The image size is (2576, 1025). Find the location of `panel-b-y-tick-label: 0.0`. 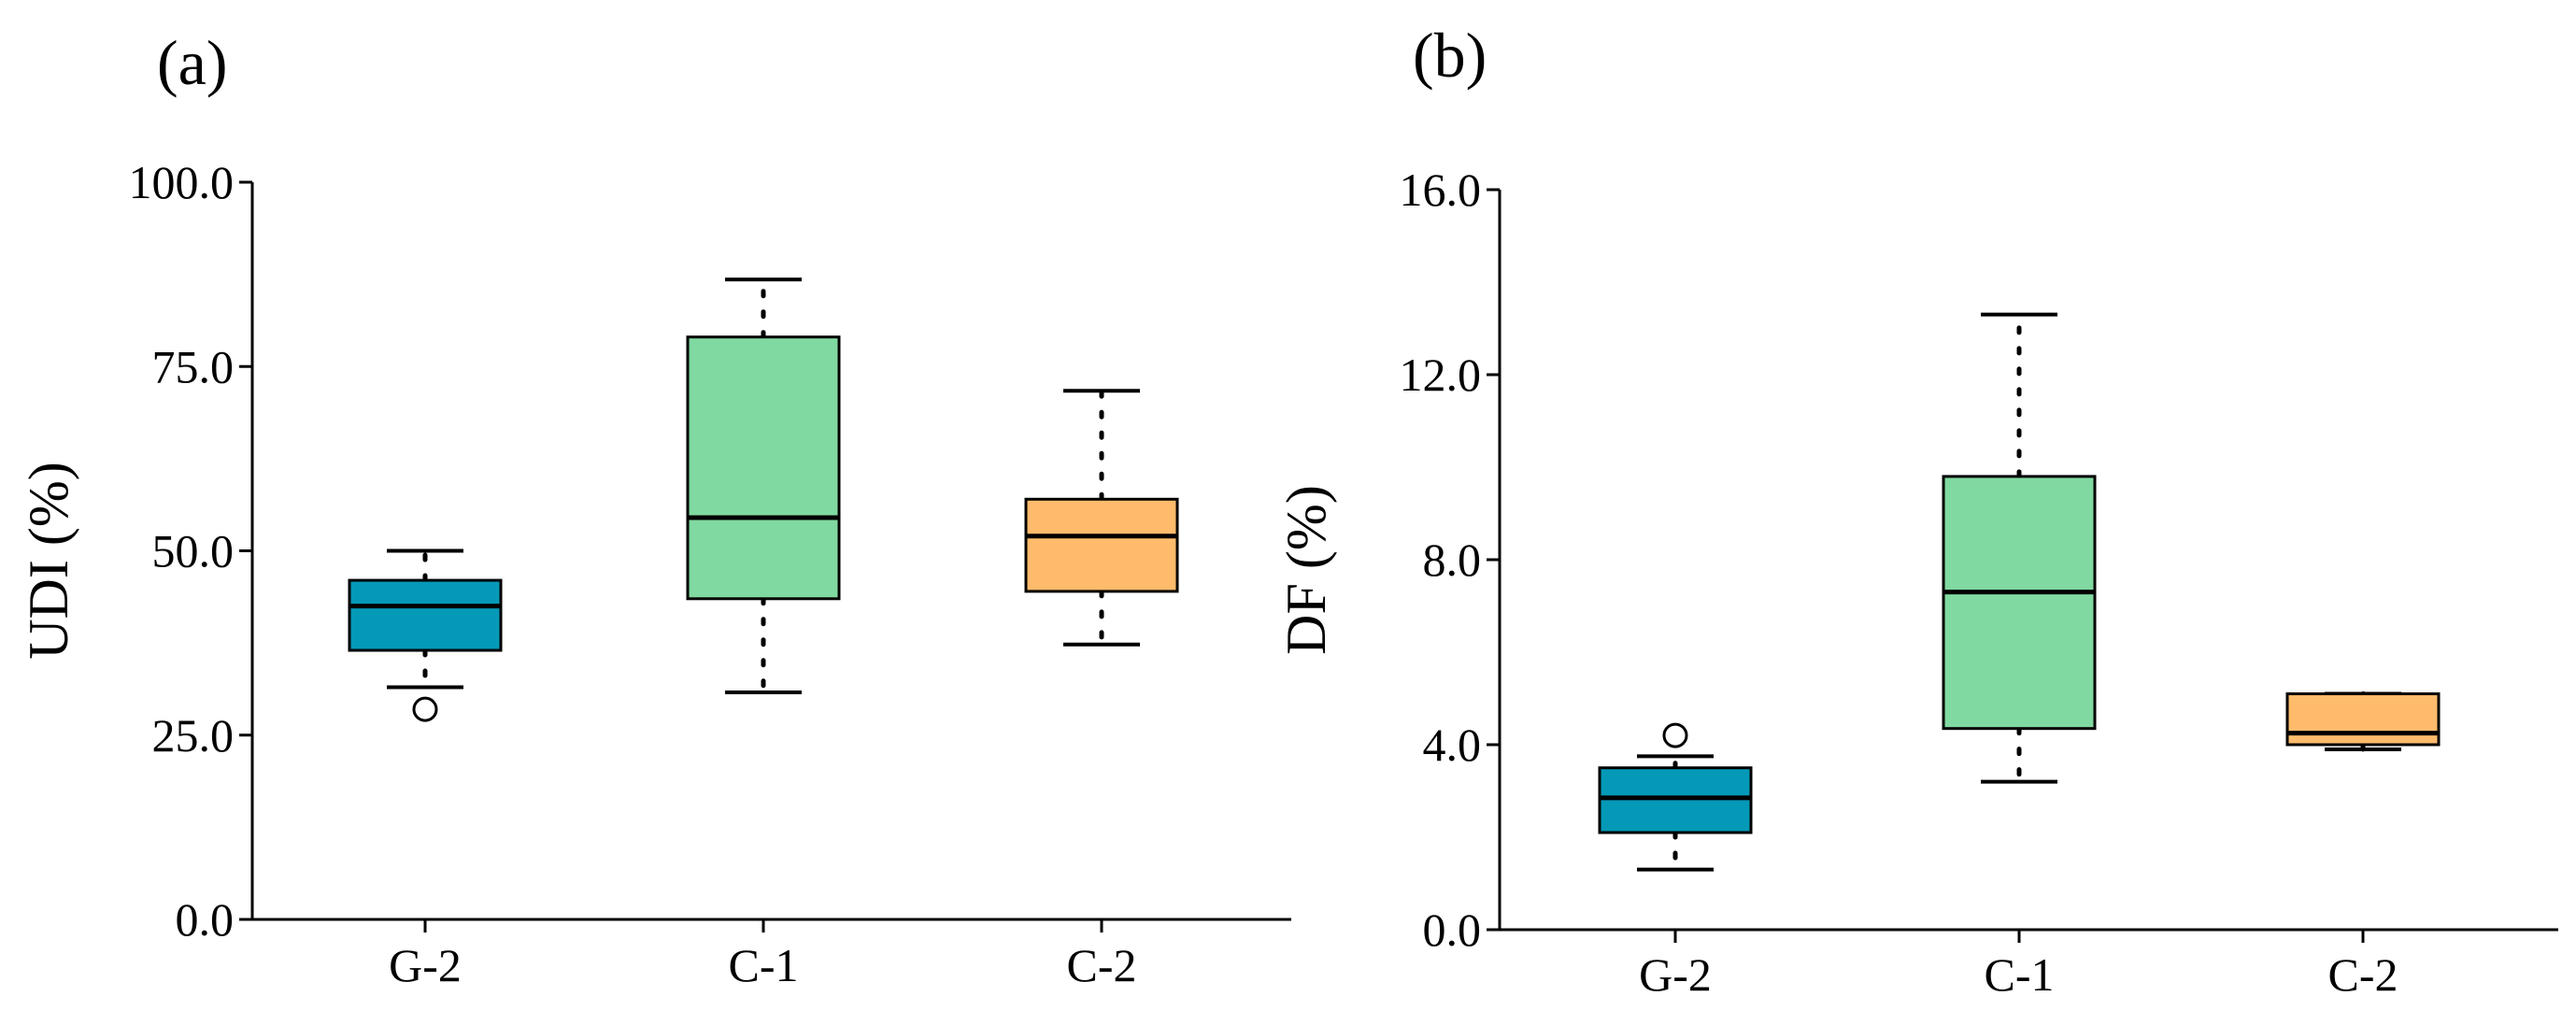

panel-b-y-tick-label: 0.0 is located at coordinates (1453, 930).